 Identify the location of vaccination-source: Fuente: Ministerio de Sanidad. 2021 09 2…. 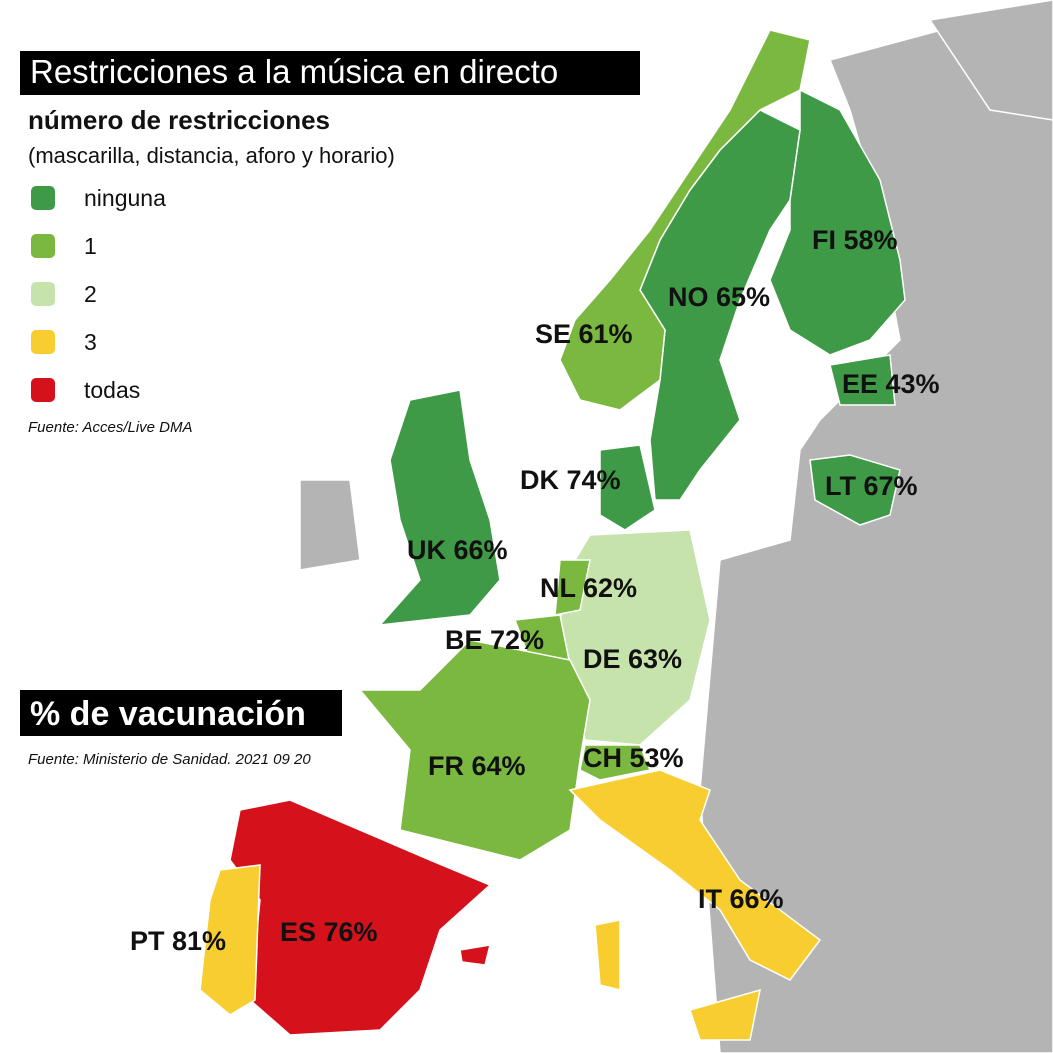
(169, 759).